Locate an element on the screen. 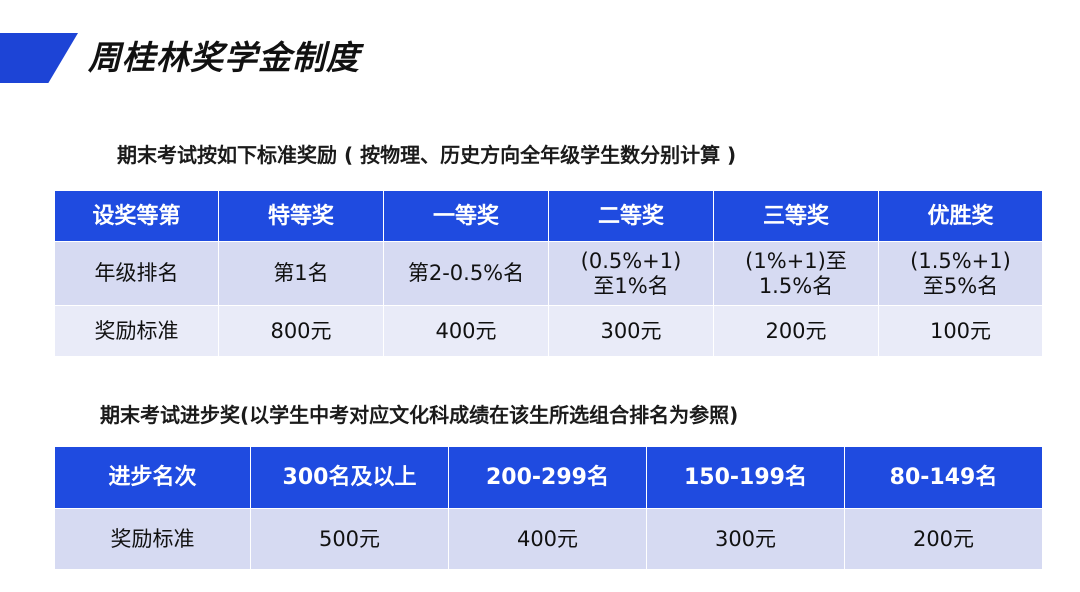 The height and width of the screenshot is (592, 1080). cell-line: (1%+1)至 is located at coordinates (796, 260).